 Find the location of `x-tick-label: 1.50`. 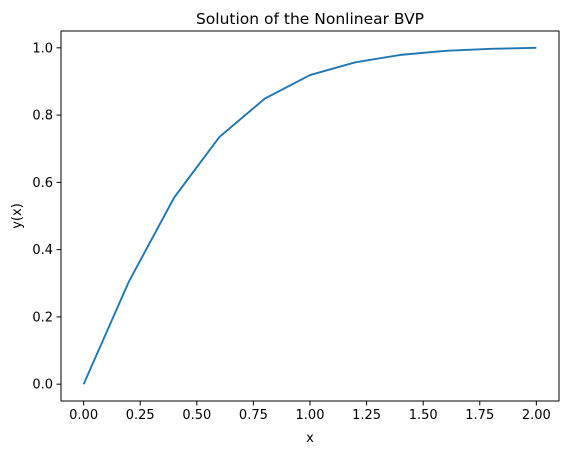

x-tick-label: 1.50 is located at coordinates (423, 415).